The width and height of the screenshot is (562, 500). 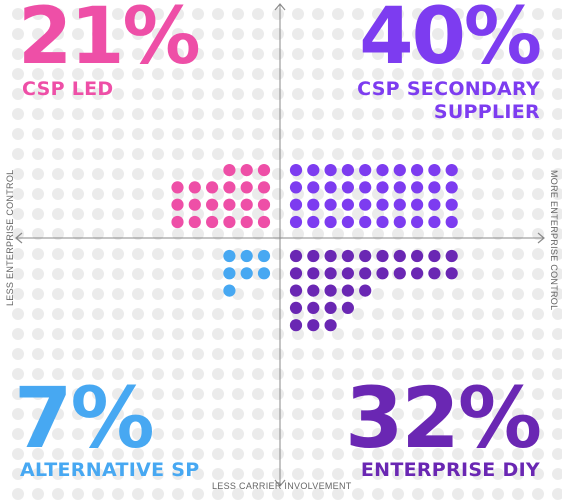 I want to click on label-alternative-sp: ALTERNATIVE SP, so click(x=110, y=470).